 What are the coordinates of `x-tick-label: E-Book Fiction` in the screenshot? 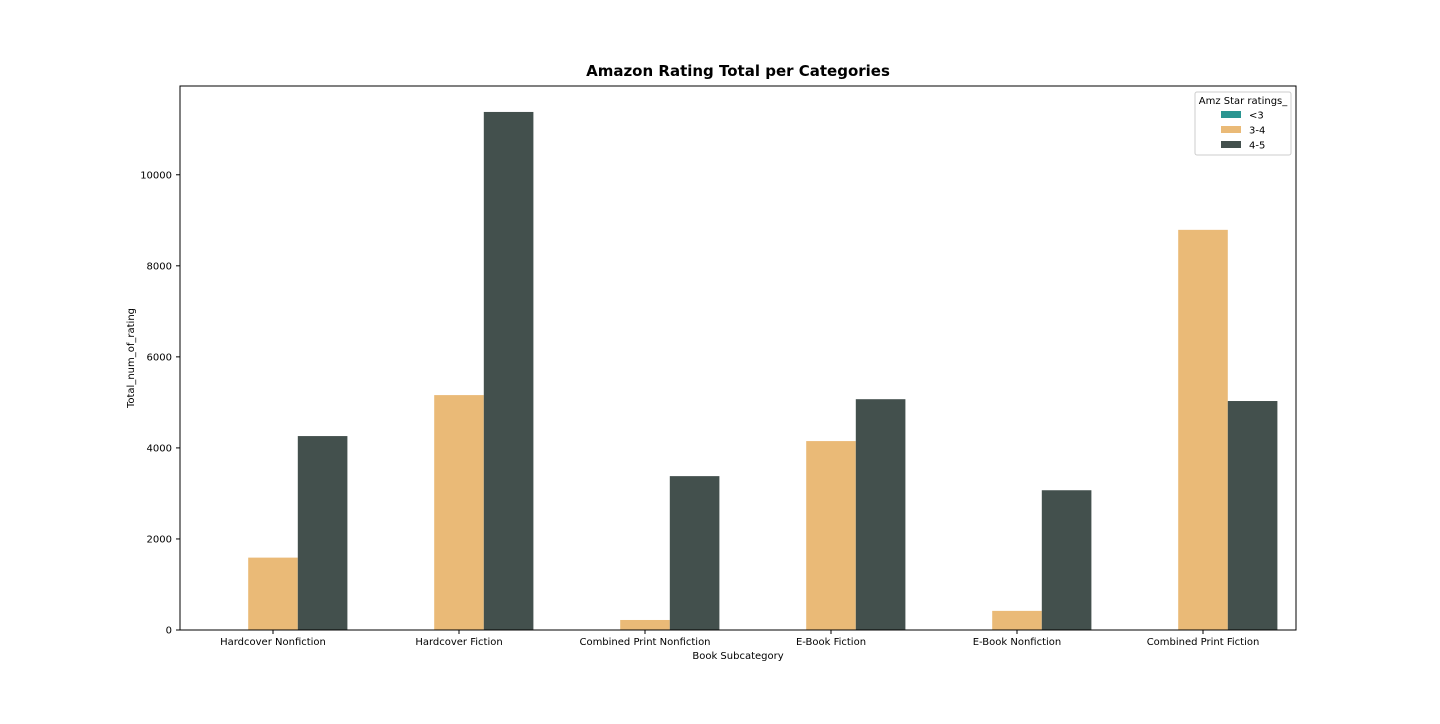 It's located at (831, 642).